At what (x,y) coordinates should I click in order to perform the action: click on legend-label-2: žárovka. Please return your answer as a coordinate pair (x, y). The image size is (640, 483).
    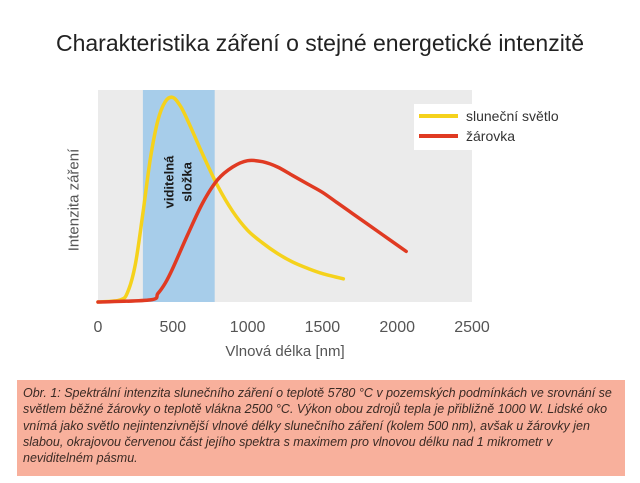
    Looking at the image, I should click on (490, 136).